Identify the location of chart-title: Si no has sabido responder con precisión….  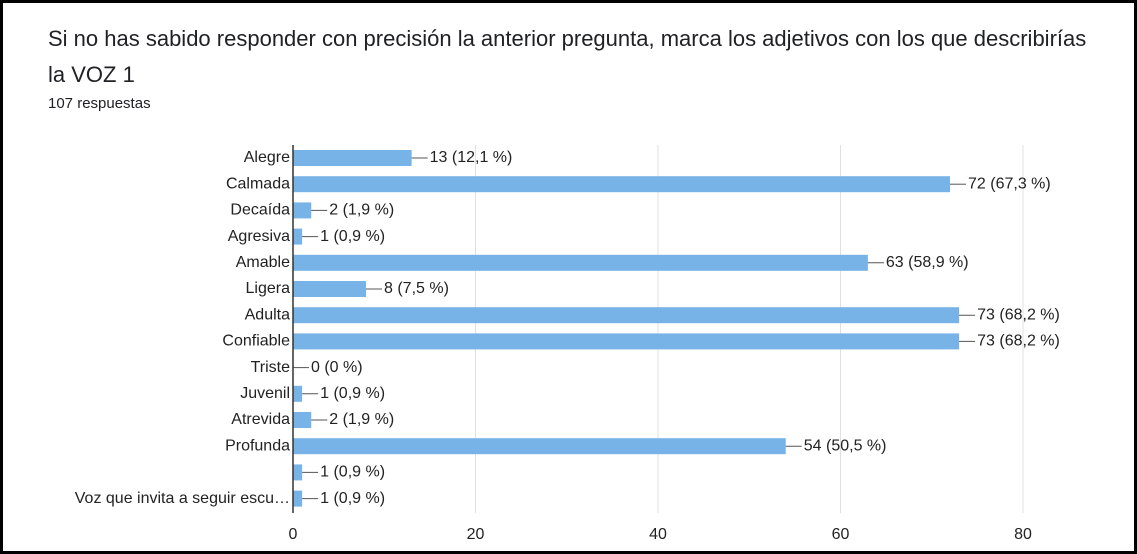
(567, 56).